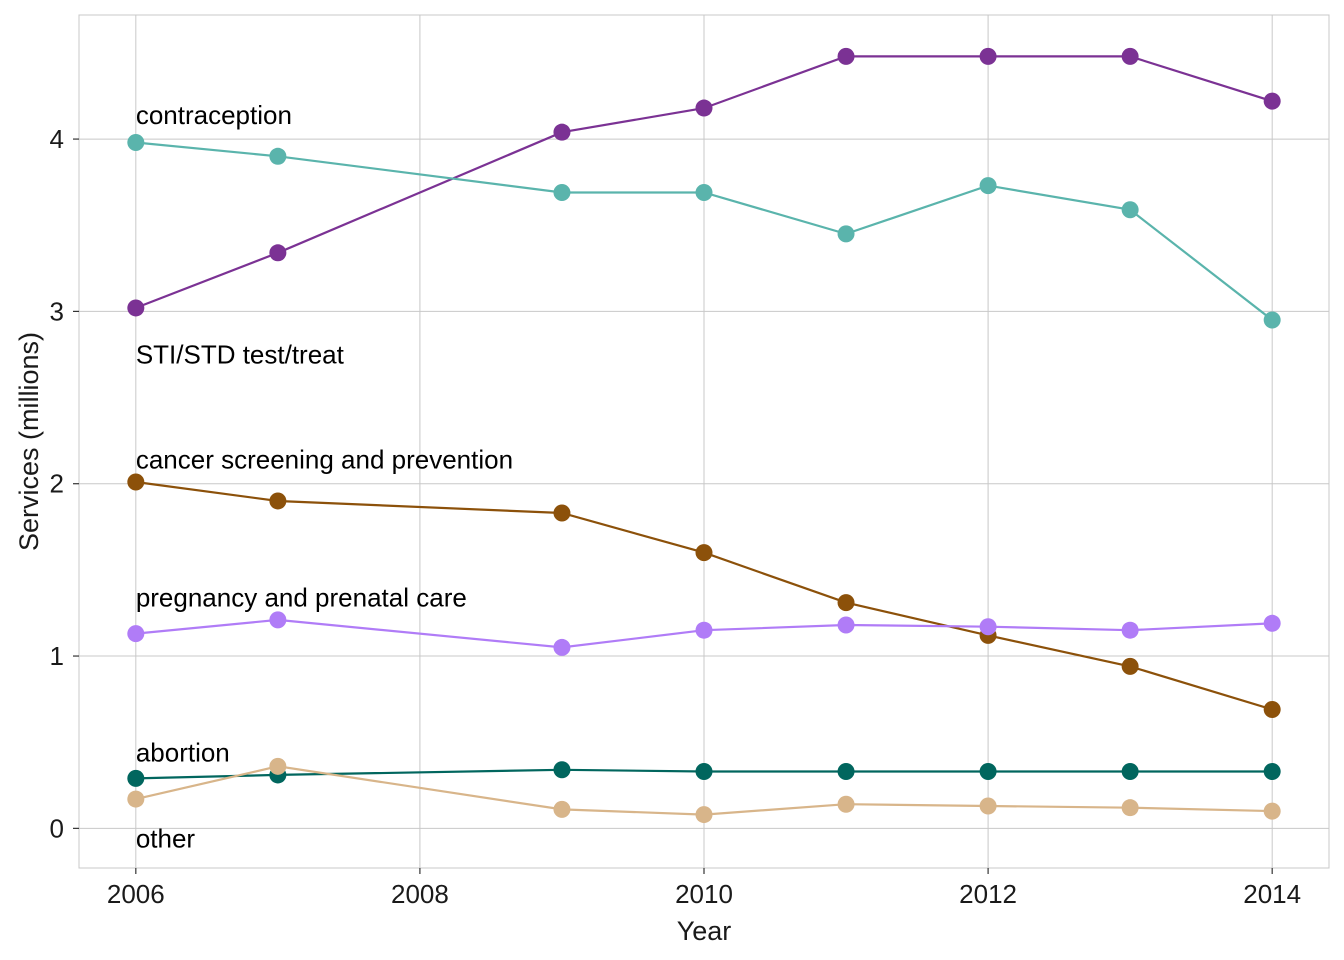 The width and height of the screenshot is (1344, 960). What do you see at coordinates (214, 115) in the screenshot?
I see `series-label-contraception: contraception` at bounding box center [214, 115].